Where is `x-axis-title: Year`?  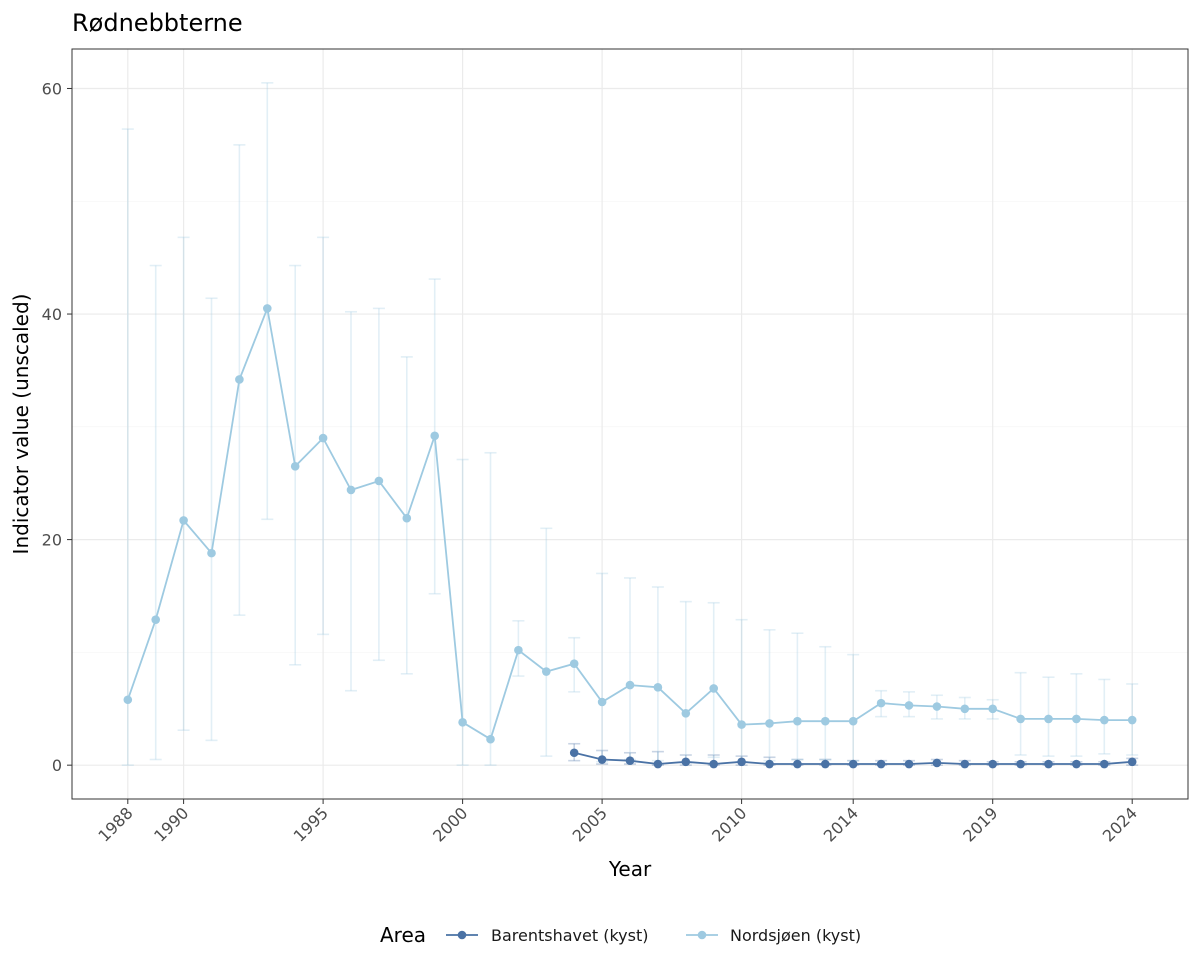
x-axis-title: Year is located at coordinates (630, 869).